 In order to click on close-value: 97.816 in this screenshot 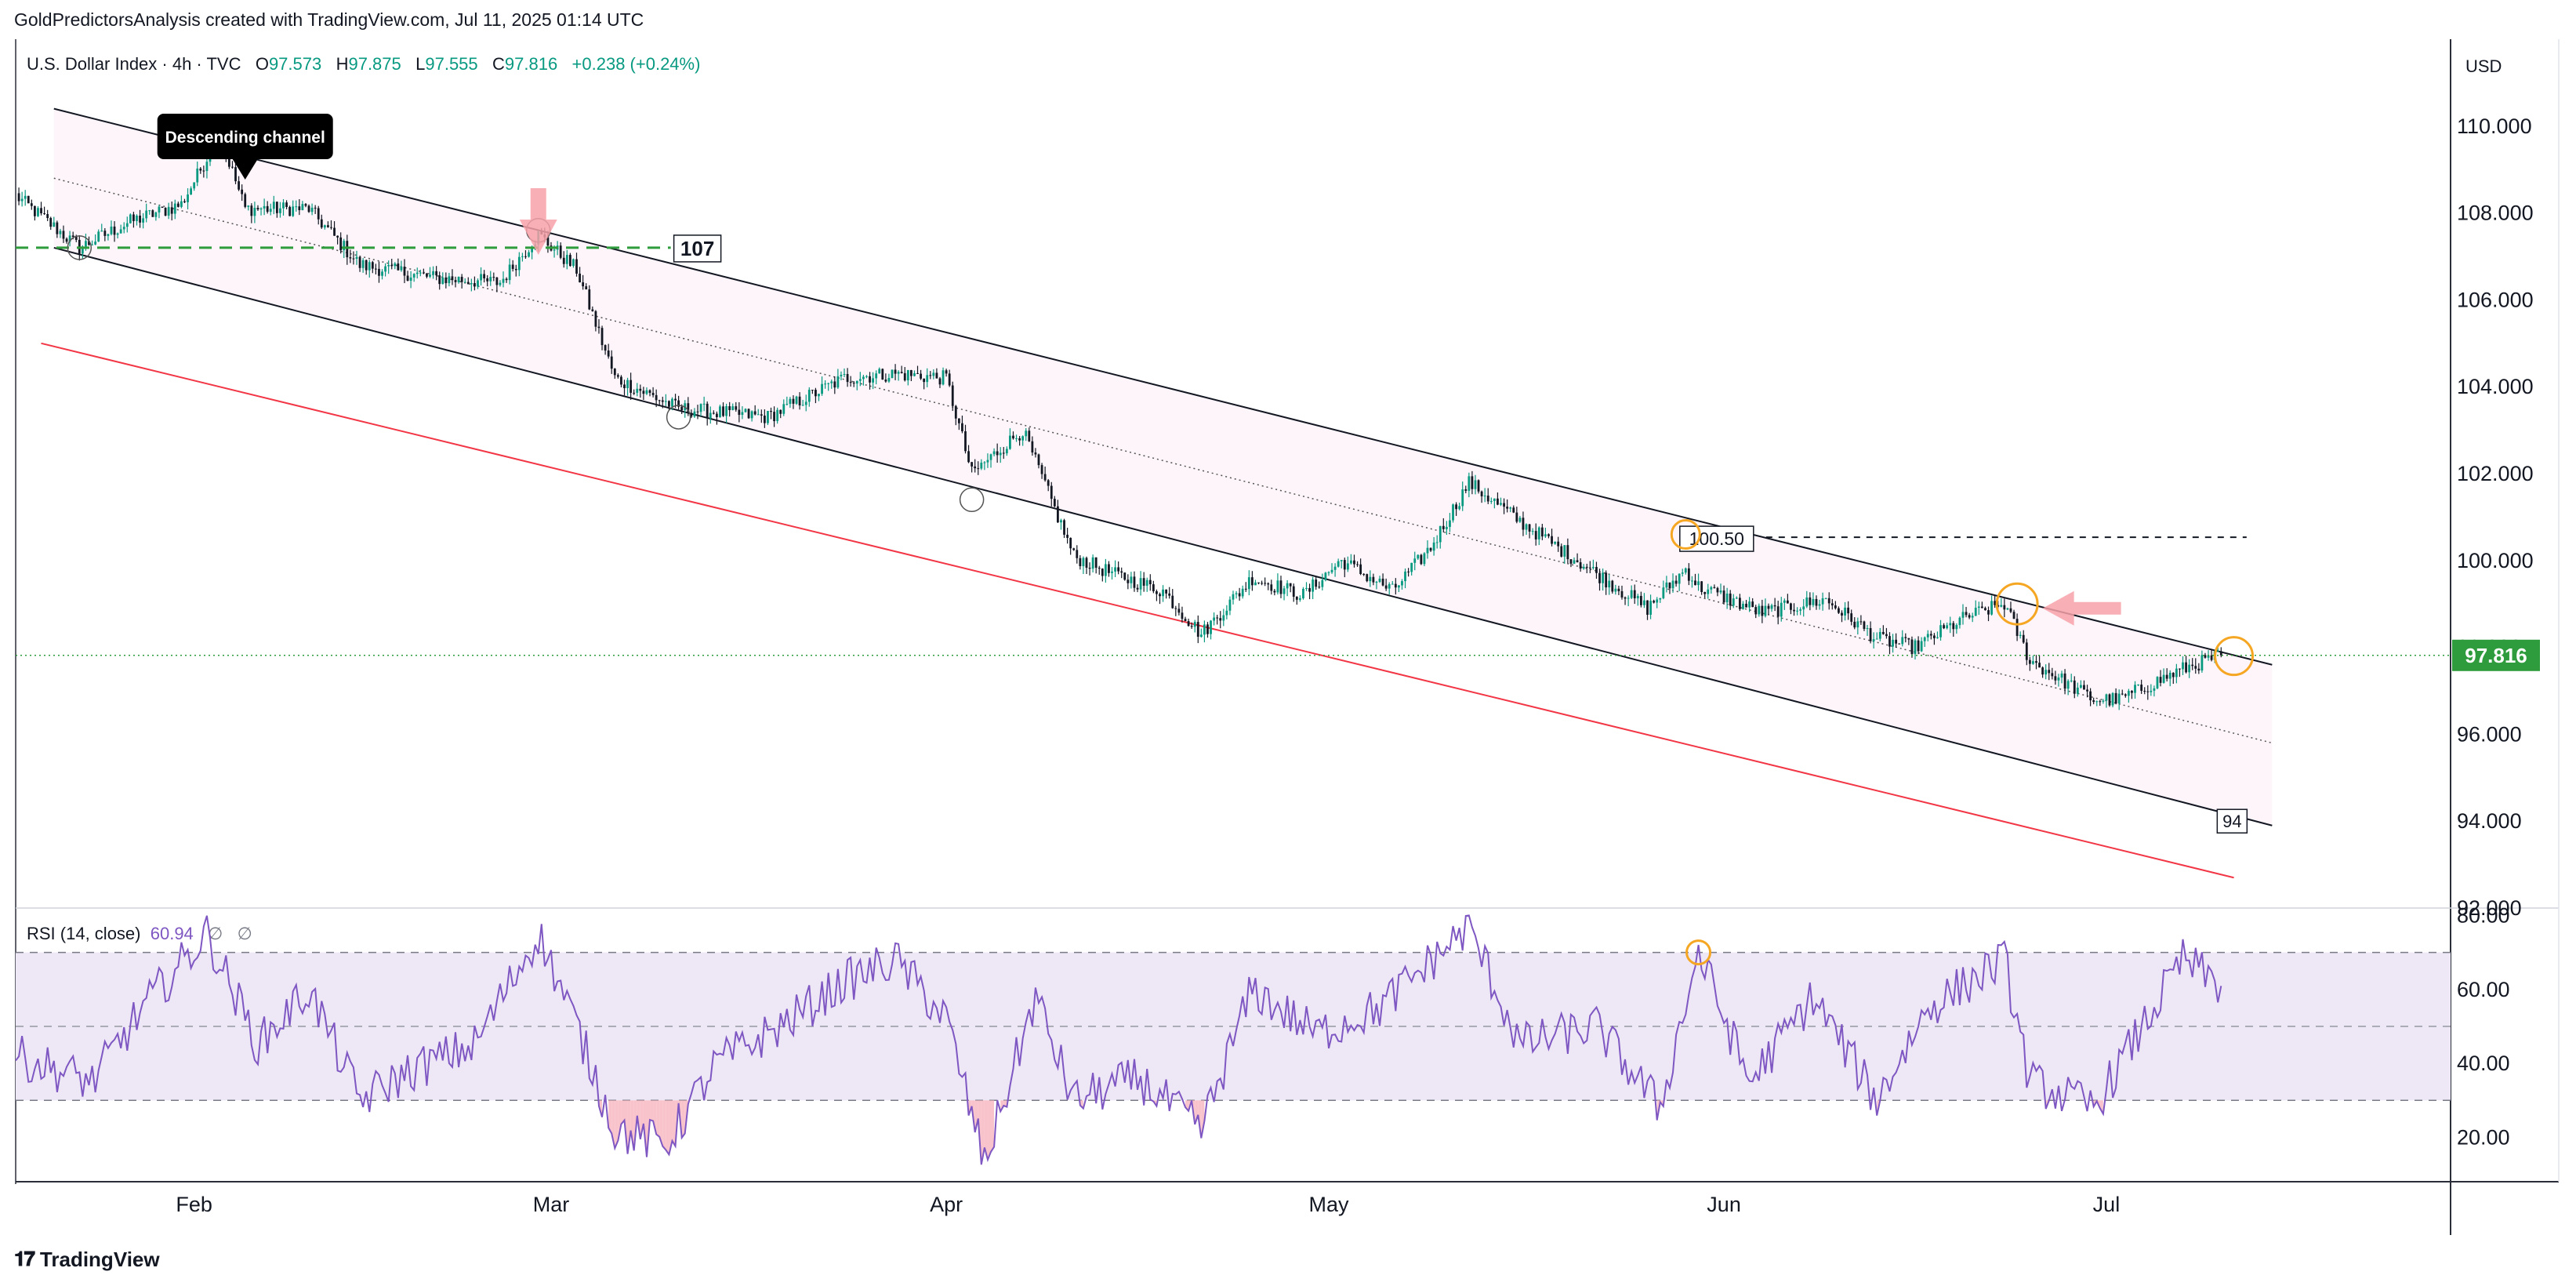, I will do `click(531, 64)`.